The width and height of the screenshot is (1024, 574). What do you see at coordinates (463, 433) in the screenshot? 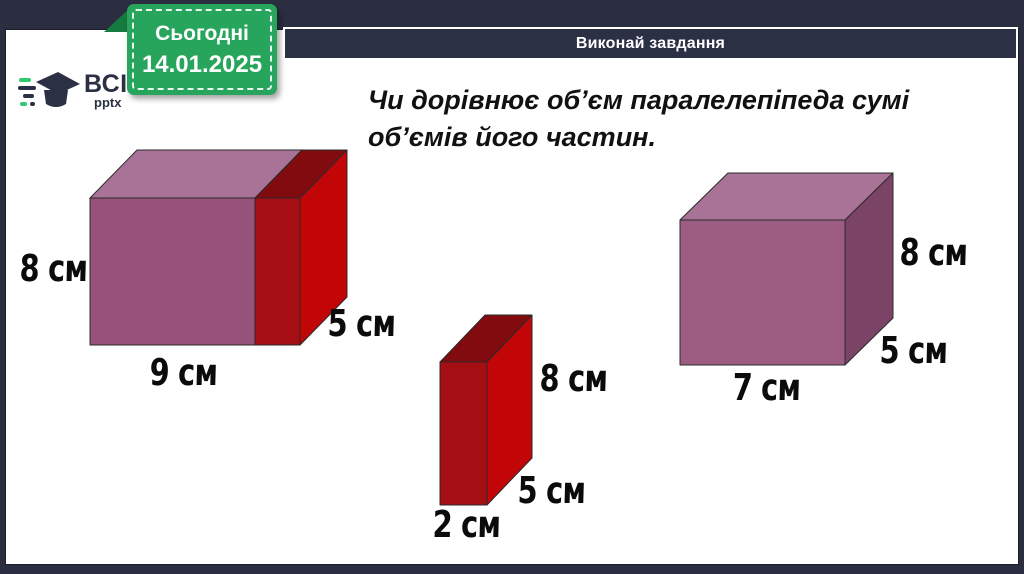
I see `middle-box-front-face` at bounding box center [463, 433].